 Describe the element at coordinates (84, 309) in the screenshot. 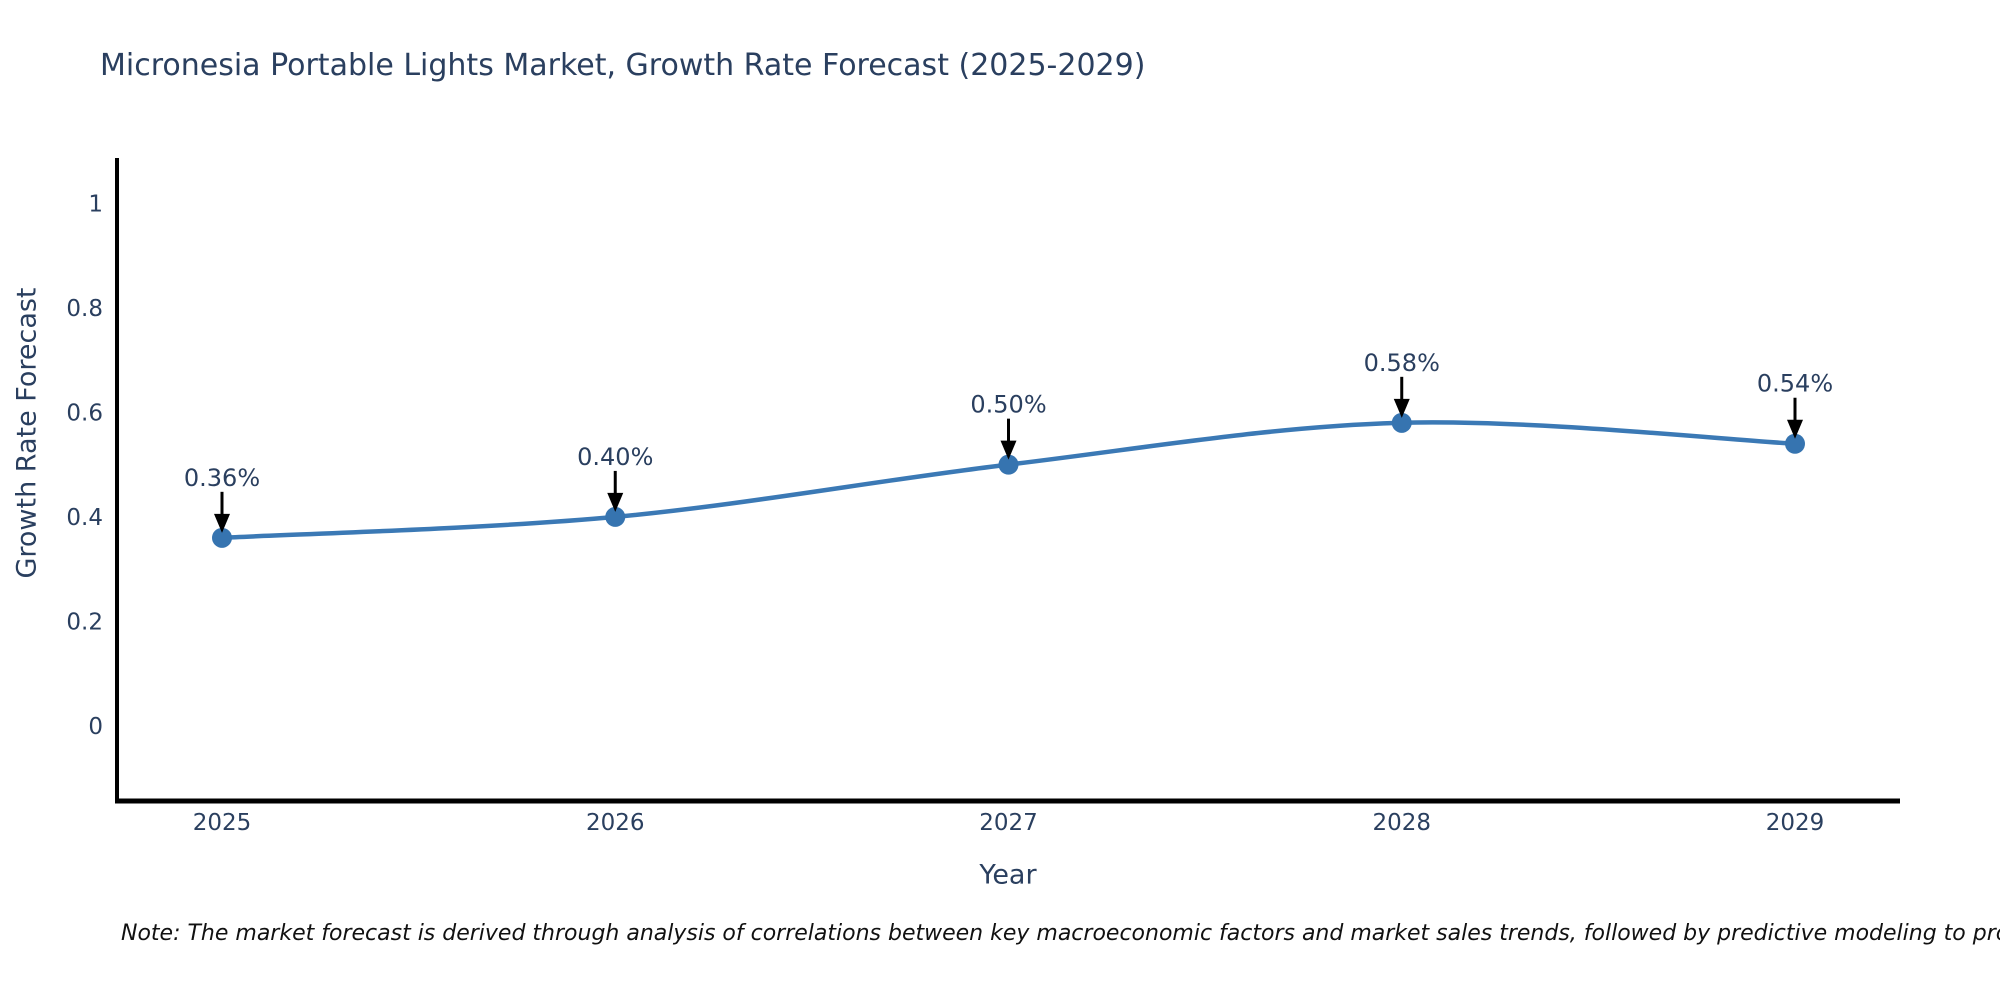

I see `y-tick-label: 0.8` at that location.